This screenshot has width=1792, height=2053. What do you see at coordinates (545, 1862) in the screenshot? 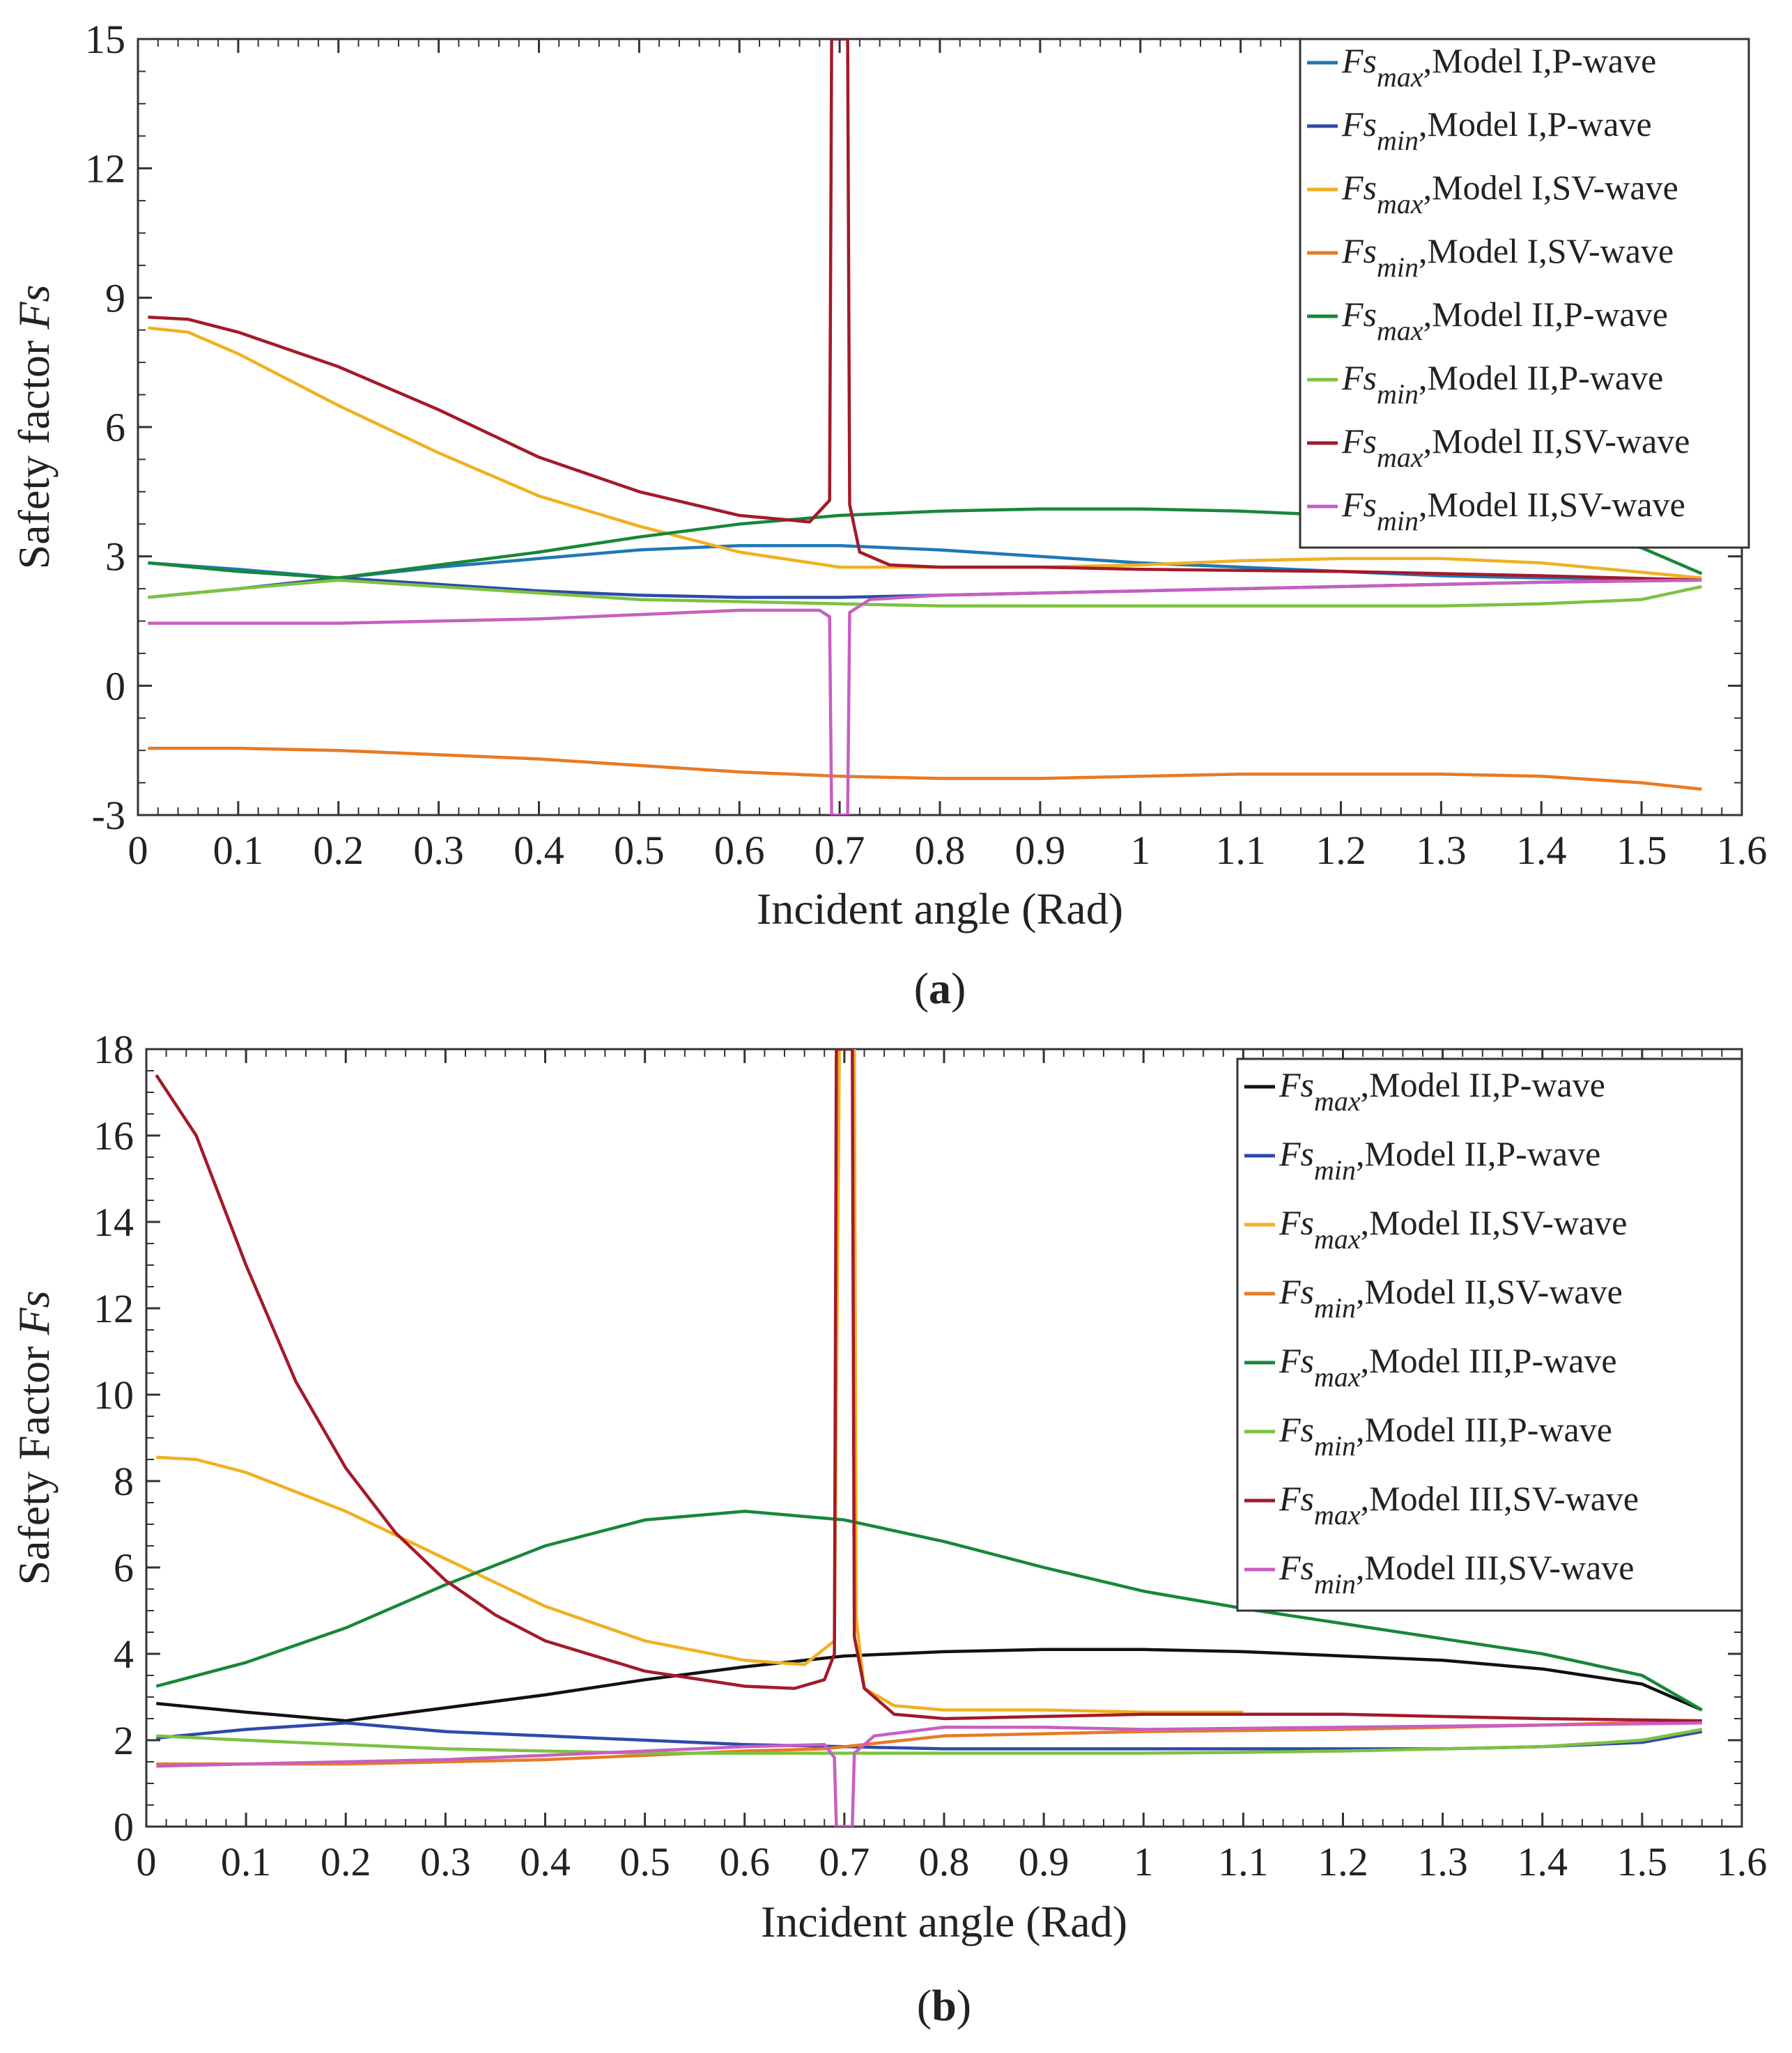
I see `x-tick-label: 0.4` at bounding box center [545, 1862].